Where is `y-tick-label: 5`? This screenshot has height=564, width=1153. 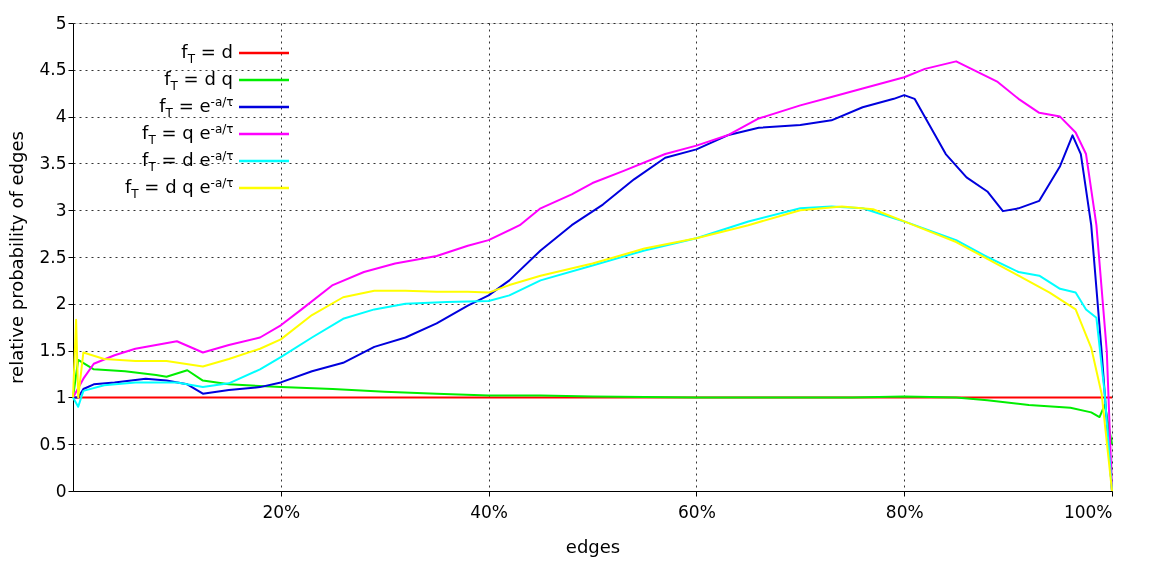 y-tick-label: 5 is located at coordinates (61, 22).